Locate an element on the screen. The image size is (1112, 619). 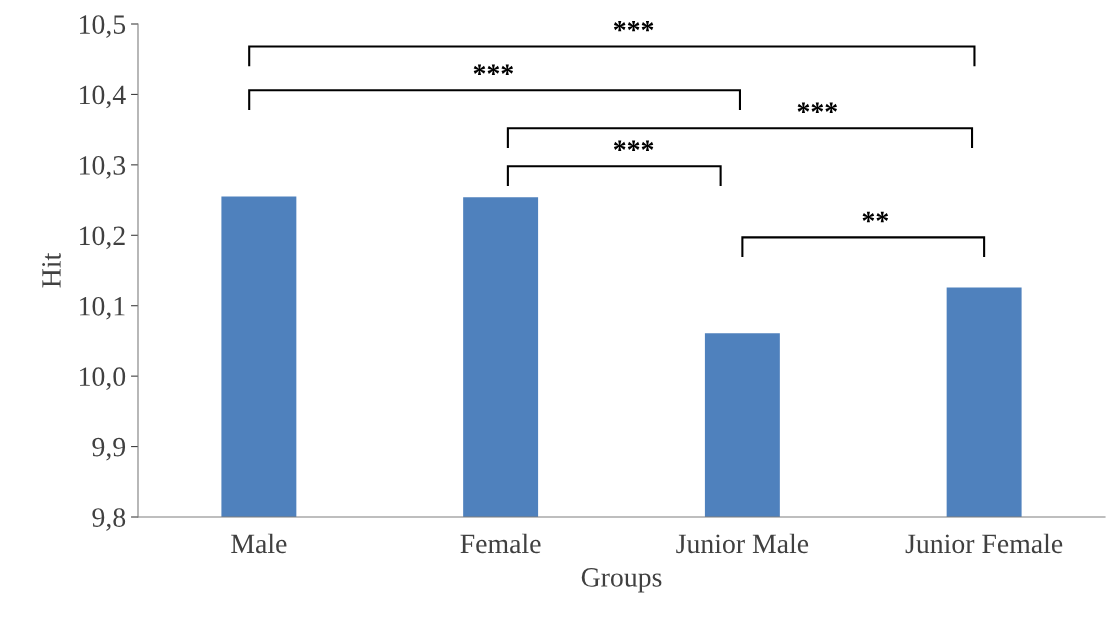
y-tick-label: 9,9 is located at coordinates (109, 449).